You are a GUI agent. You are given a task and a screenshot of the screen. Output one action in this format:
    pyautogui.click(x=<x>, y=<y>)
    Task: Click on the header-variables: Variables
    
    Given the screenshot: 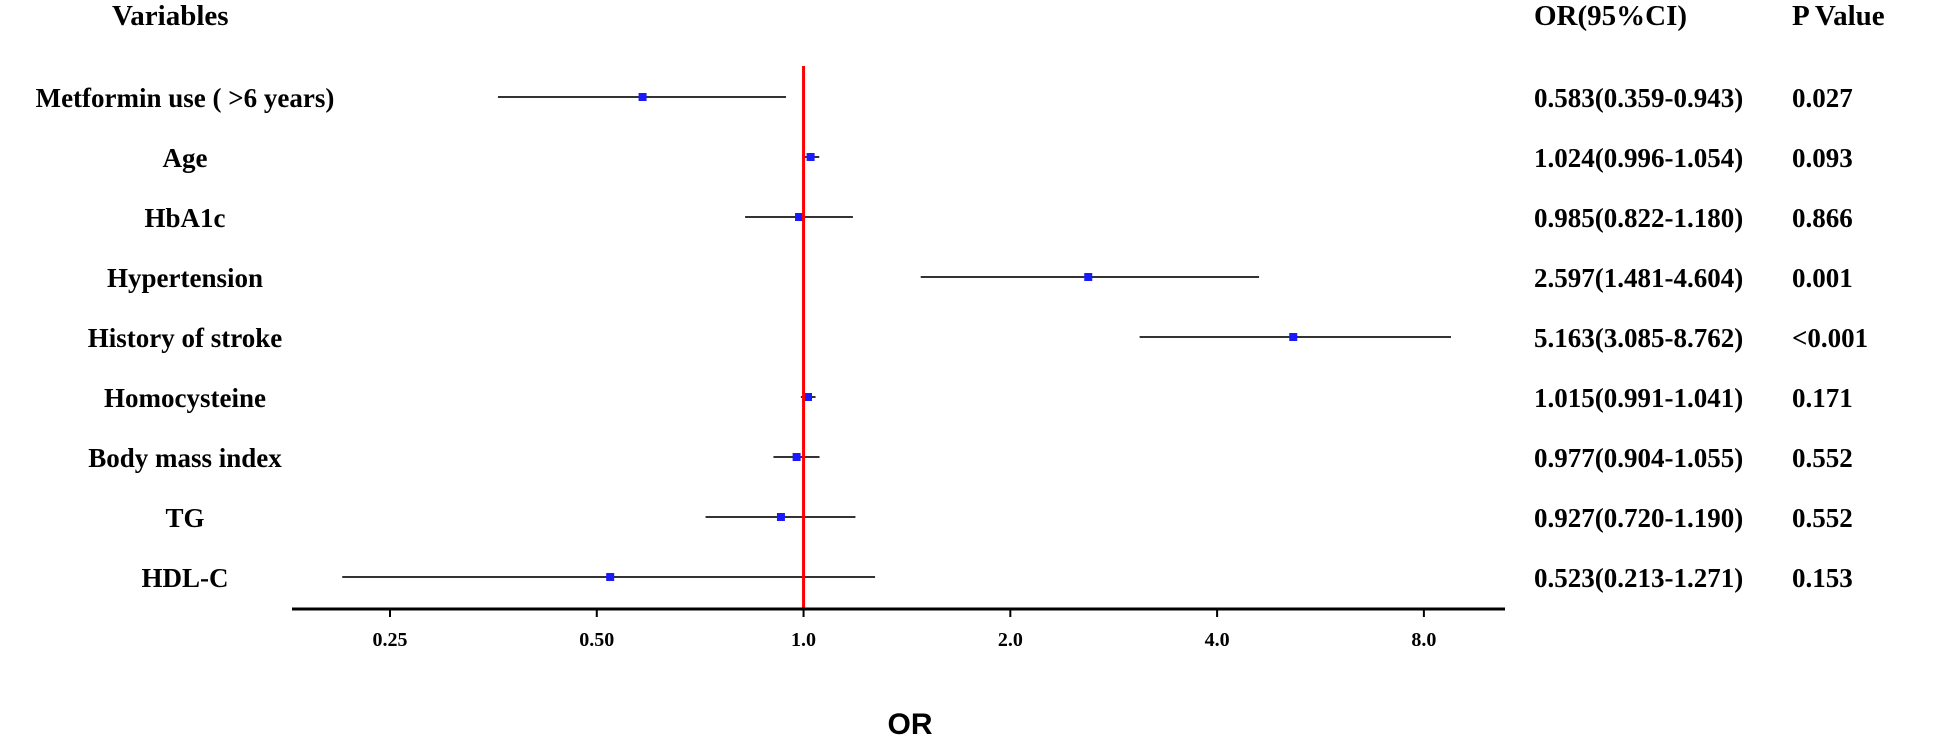 What is the action you would take?
    pyautogui.click(x=170, y=16)
    